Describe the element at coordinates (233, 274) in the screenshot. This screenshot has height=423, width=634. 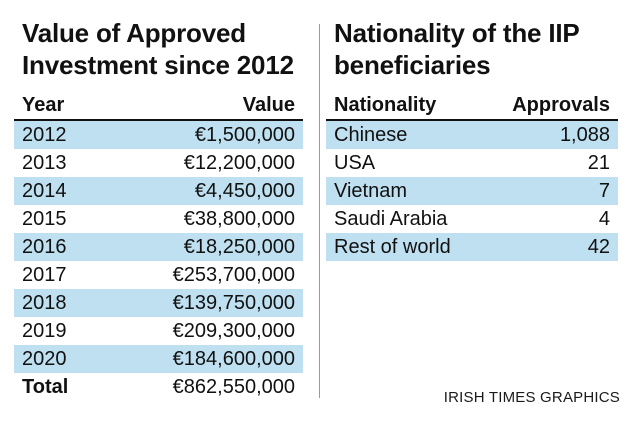
I see `value-cell: €253,700,000` at that location.